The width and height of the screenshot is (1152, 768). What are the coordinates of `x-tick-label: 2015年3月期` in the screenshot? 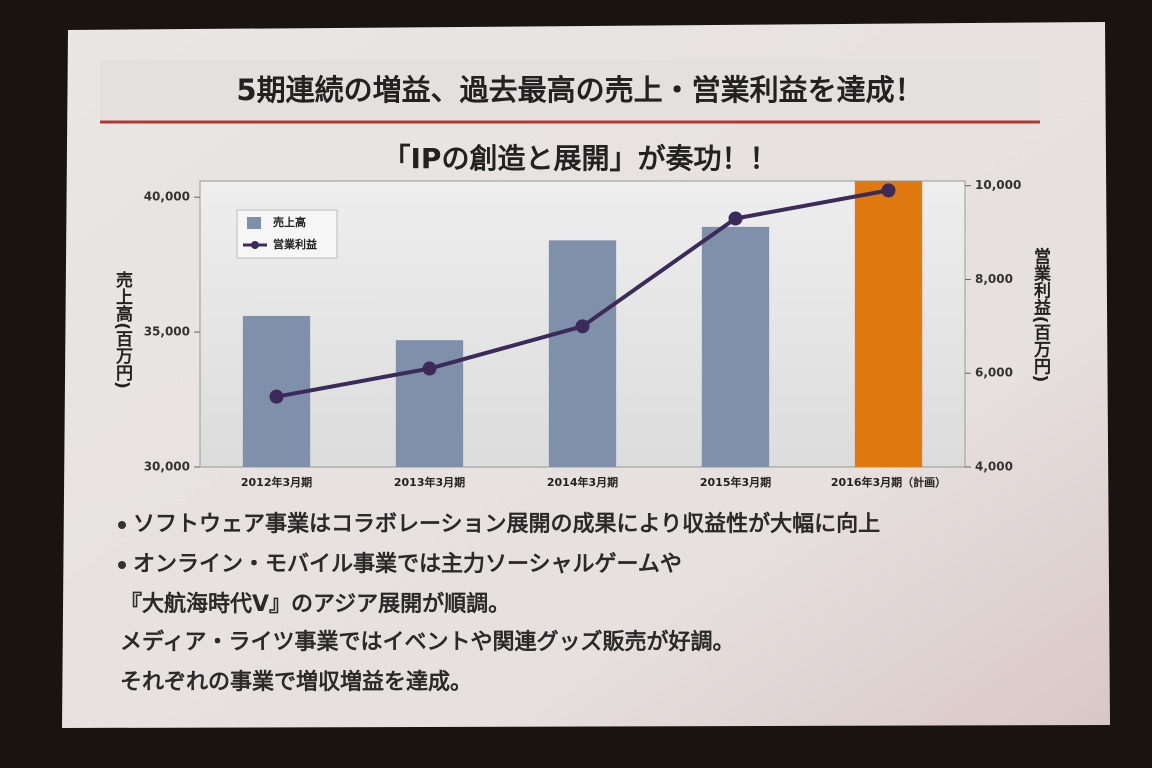 It's located at (735, 482).